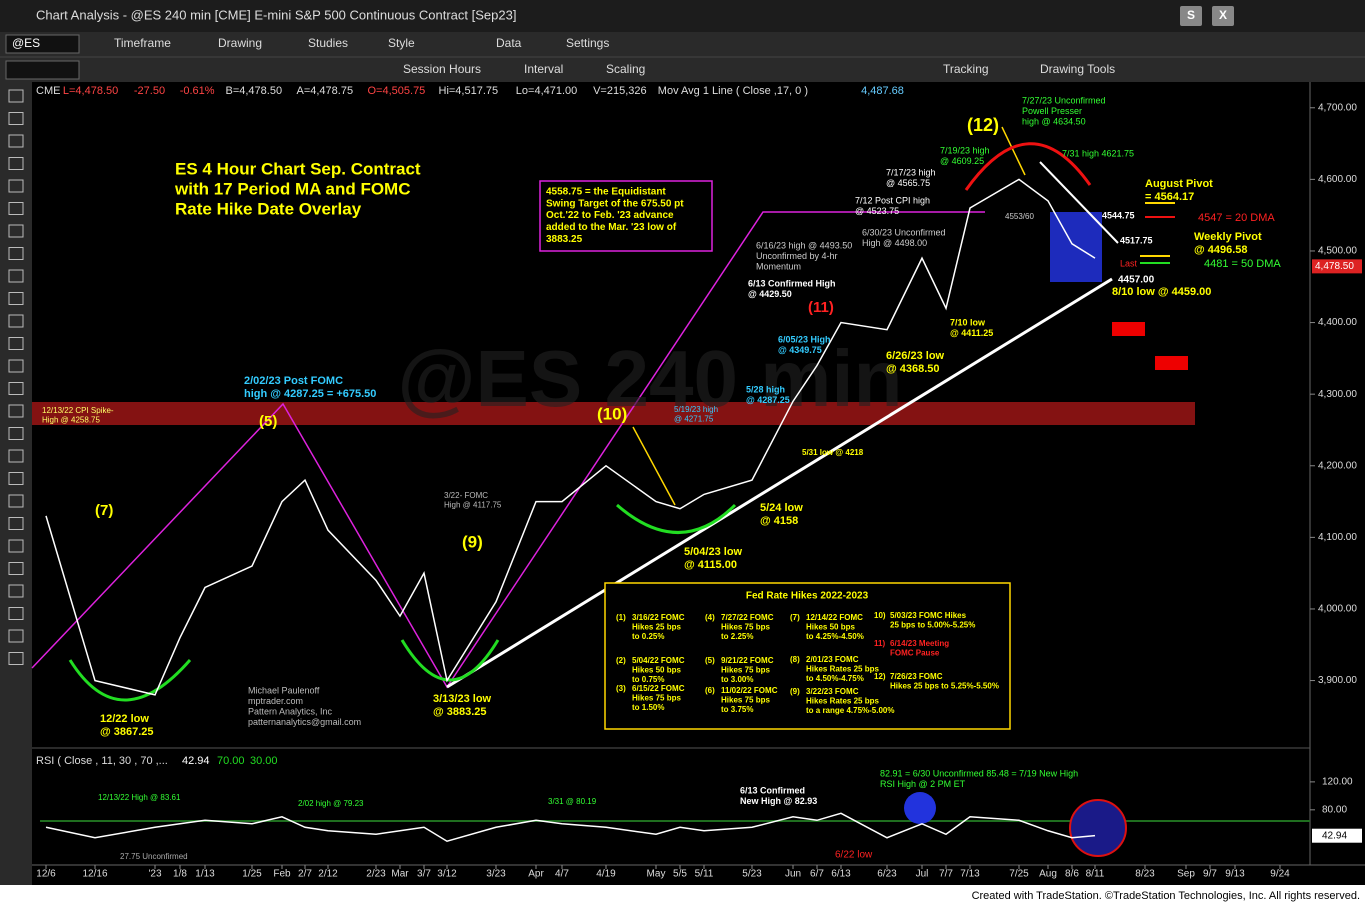  What do you see at coordinates (710, 617) in the screenshot?
I see `fed-item-label: (4)` at bounding box center [710, 617].